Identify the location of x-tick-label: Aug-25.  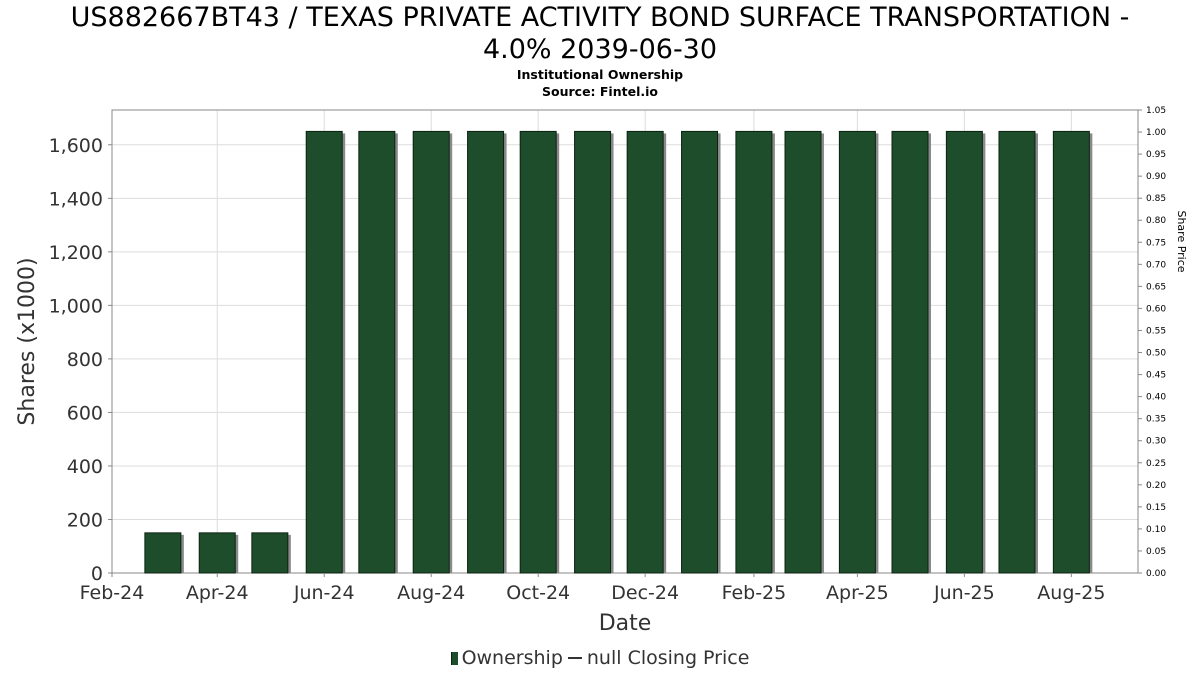
(1071, 593).